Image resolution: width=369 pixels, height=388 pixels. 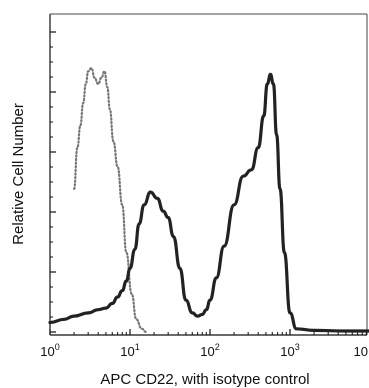 I want to click on x-axis-tick-labels: 10⁰ 10¹ 10² 10³ 10, so click(x=204, y=350).